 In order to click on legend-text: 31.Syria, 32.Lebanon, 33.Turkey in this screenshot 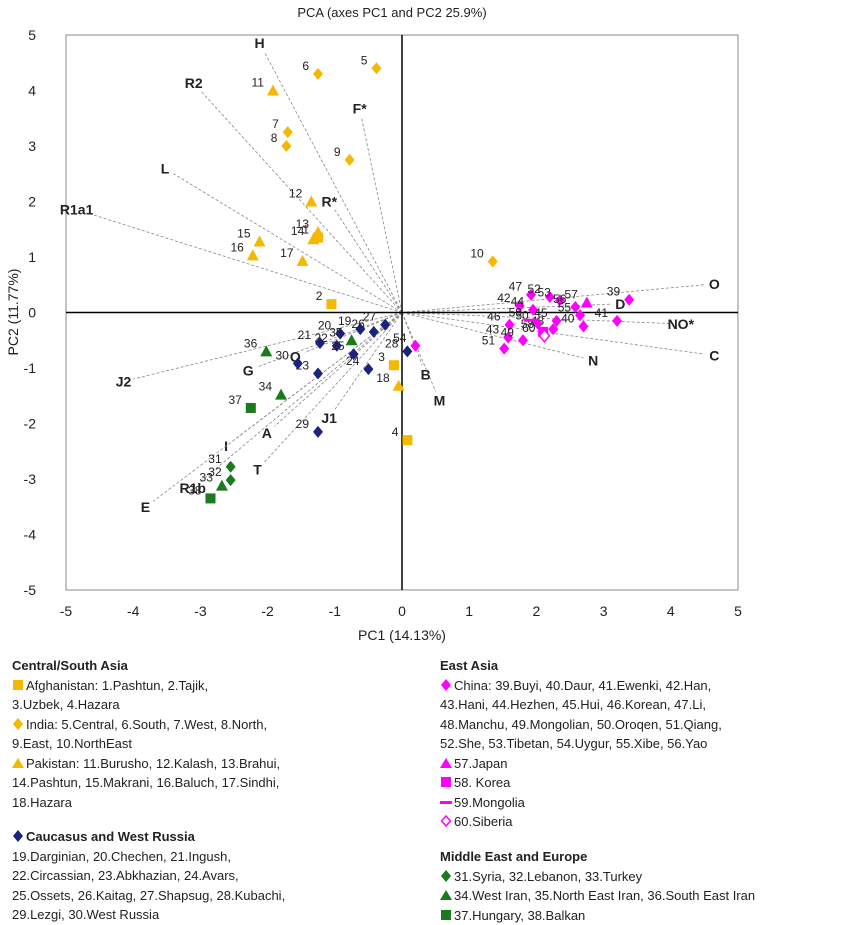, I will do `click(548, 876)`.